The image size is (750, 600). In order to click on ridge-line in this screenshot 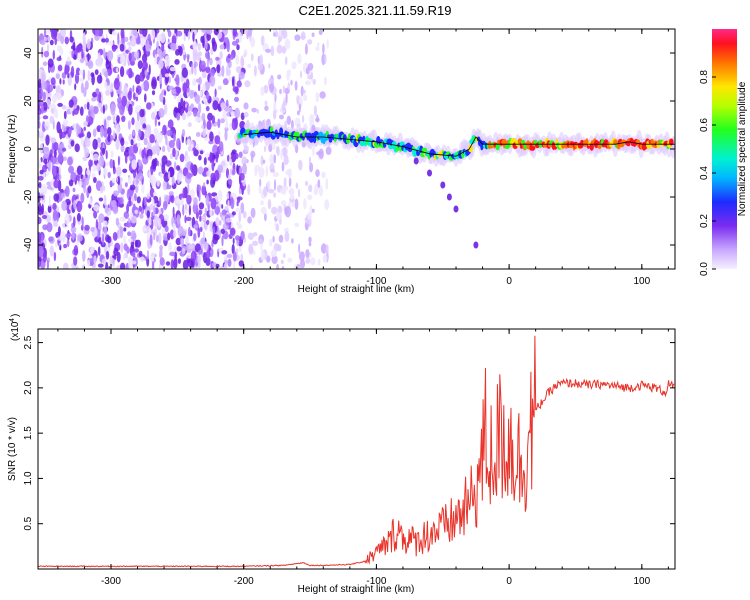, I will do `click(459, 144)`.